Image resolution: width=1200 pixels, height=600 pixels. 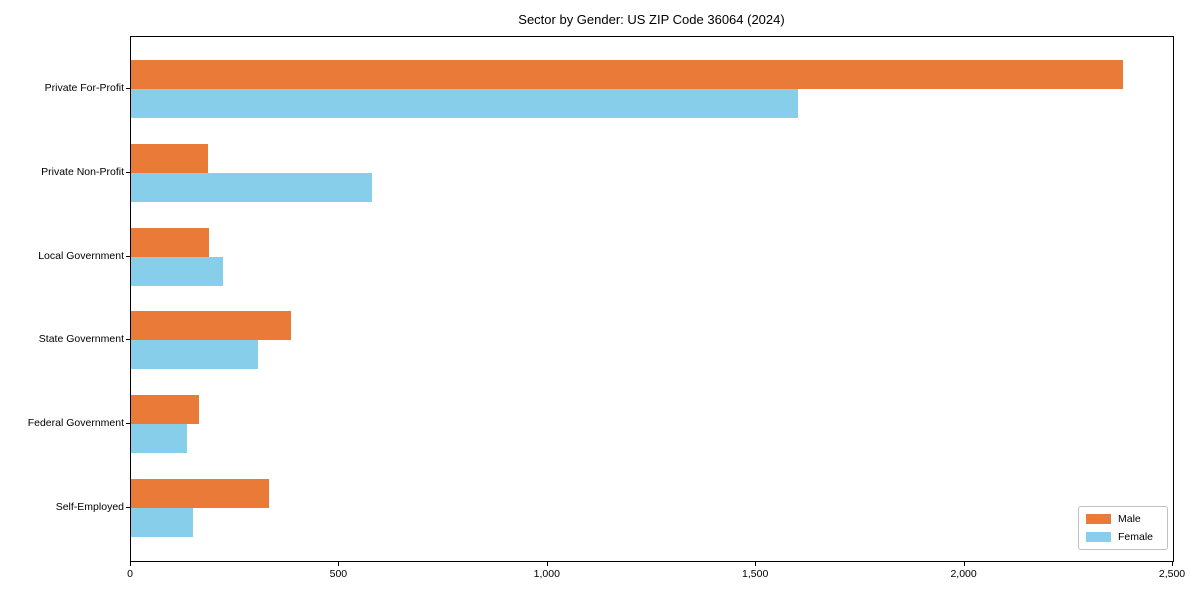 I want to click on y-tick-private-non-profit, so click(x=128, y=172).